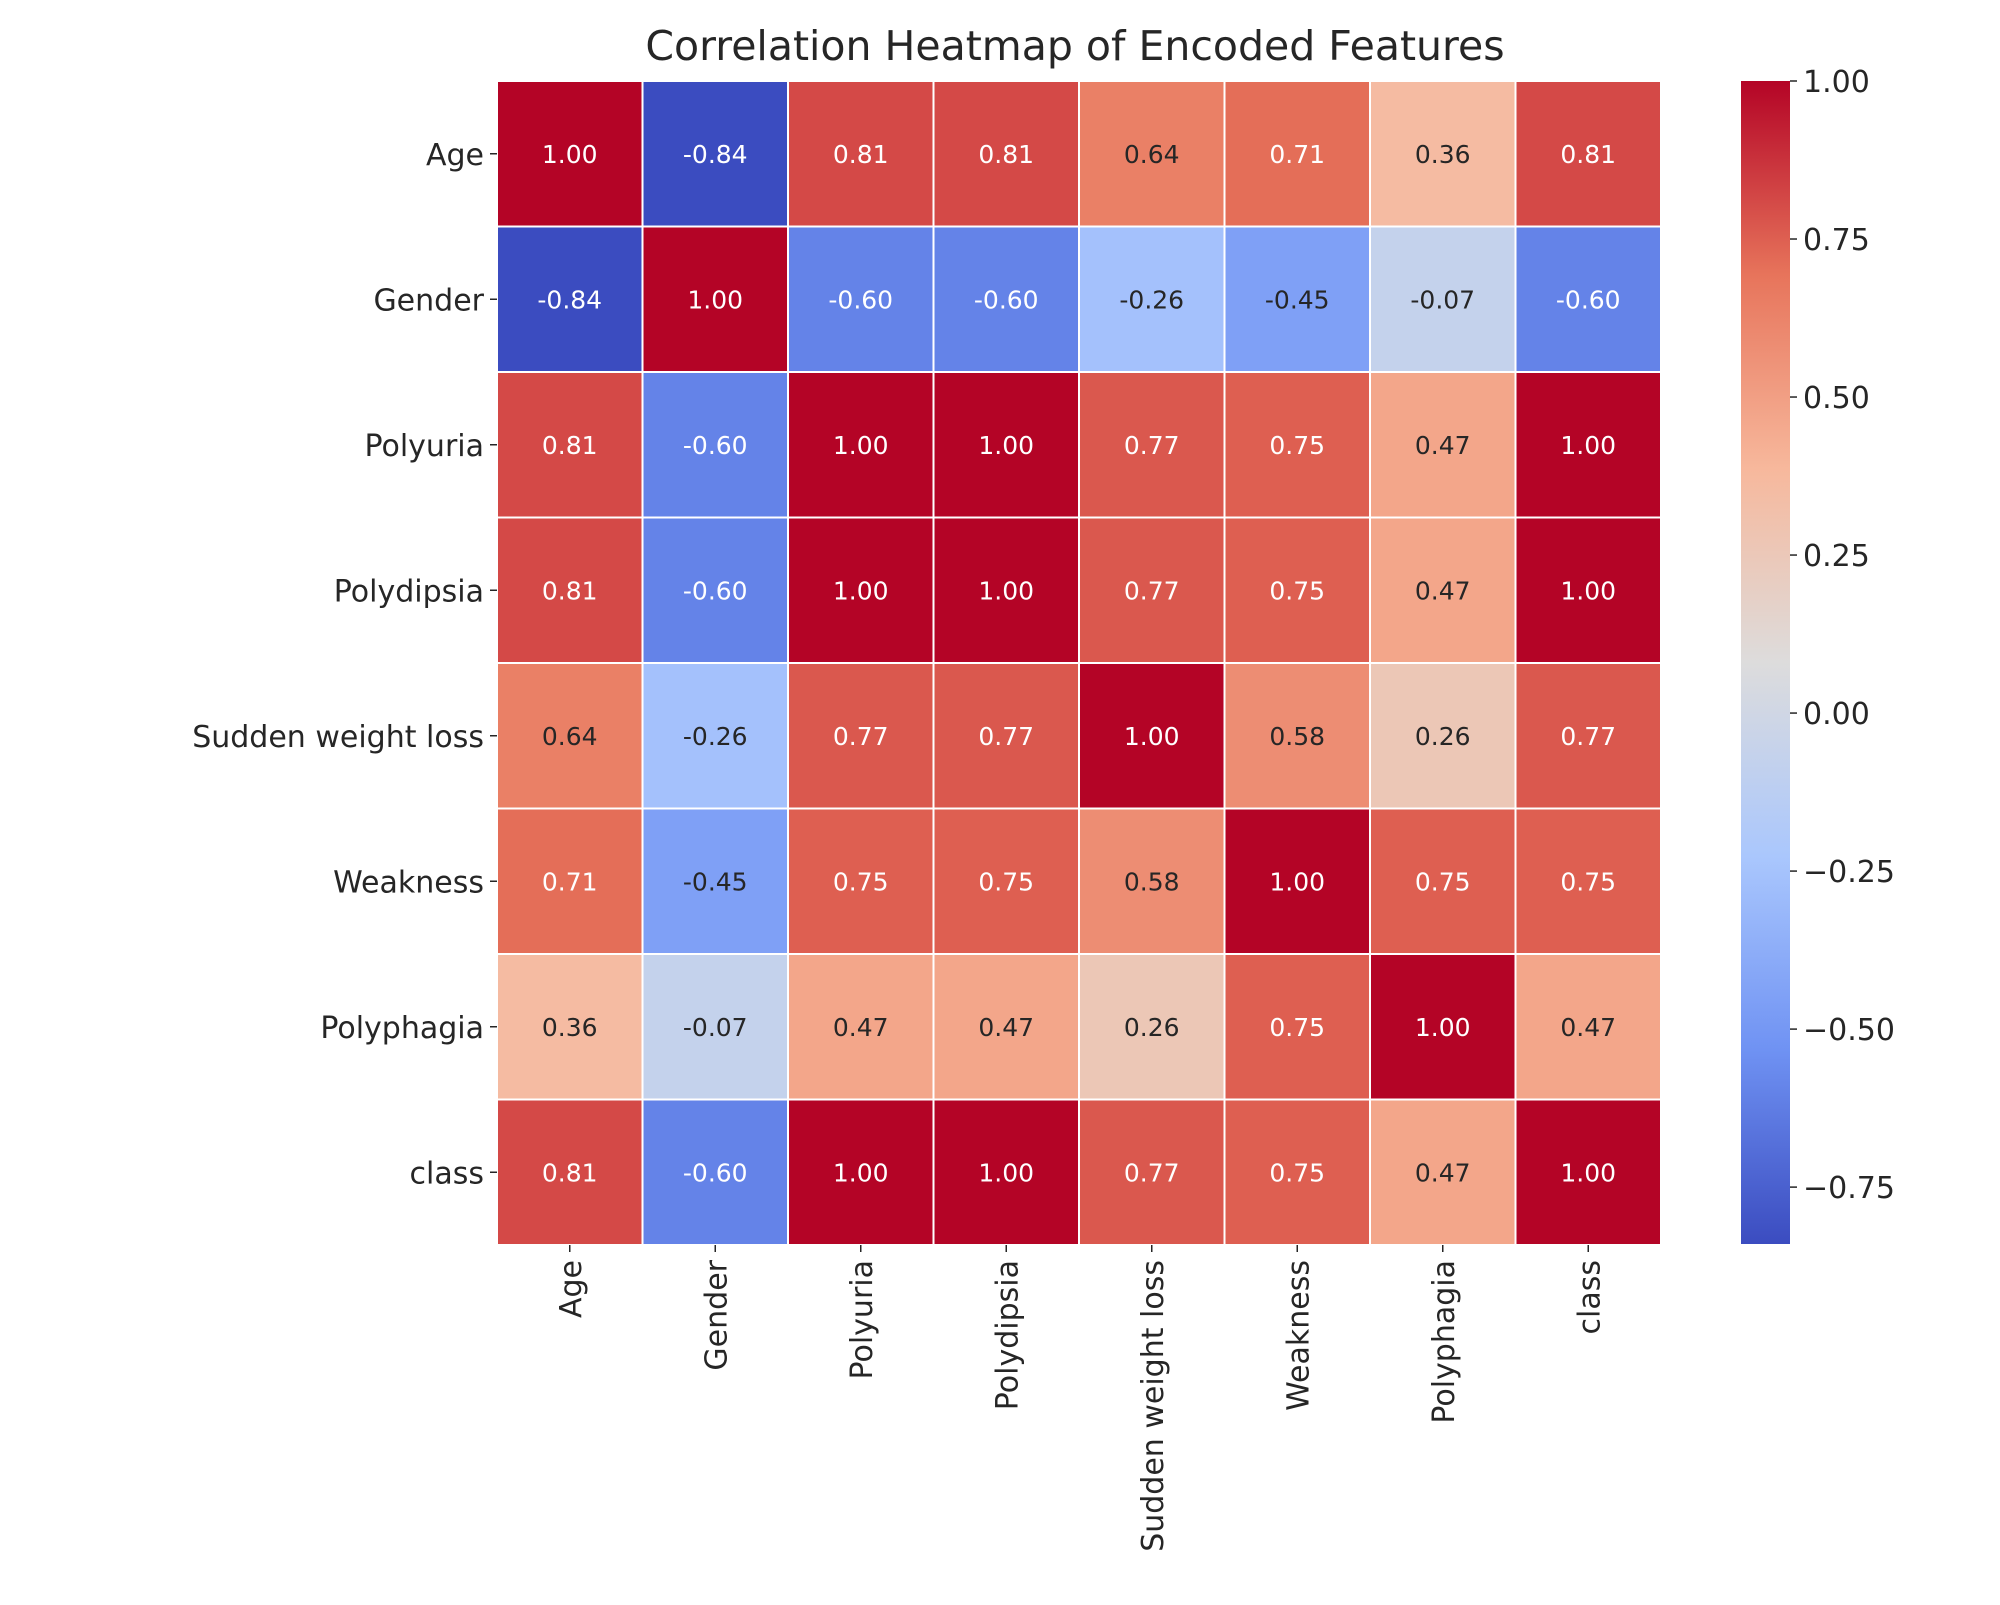  I want to click on heatmap-cell-polyuria-class, so click(1588, 445).